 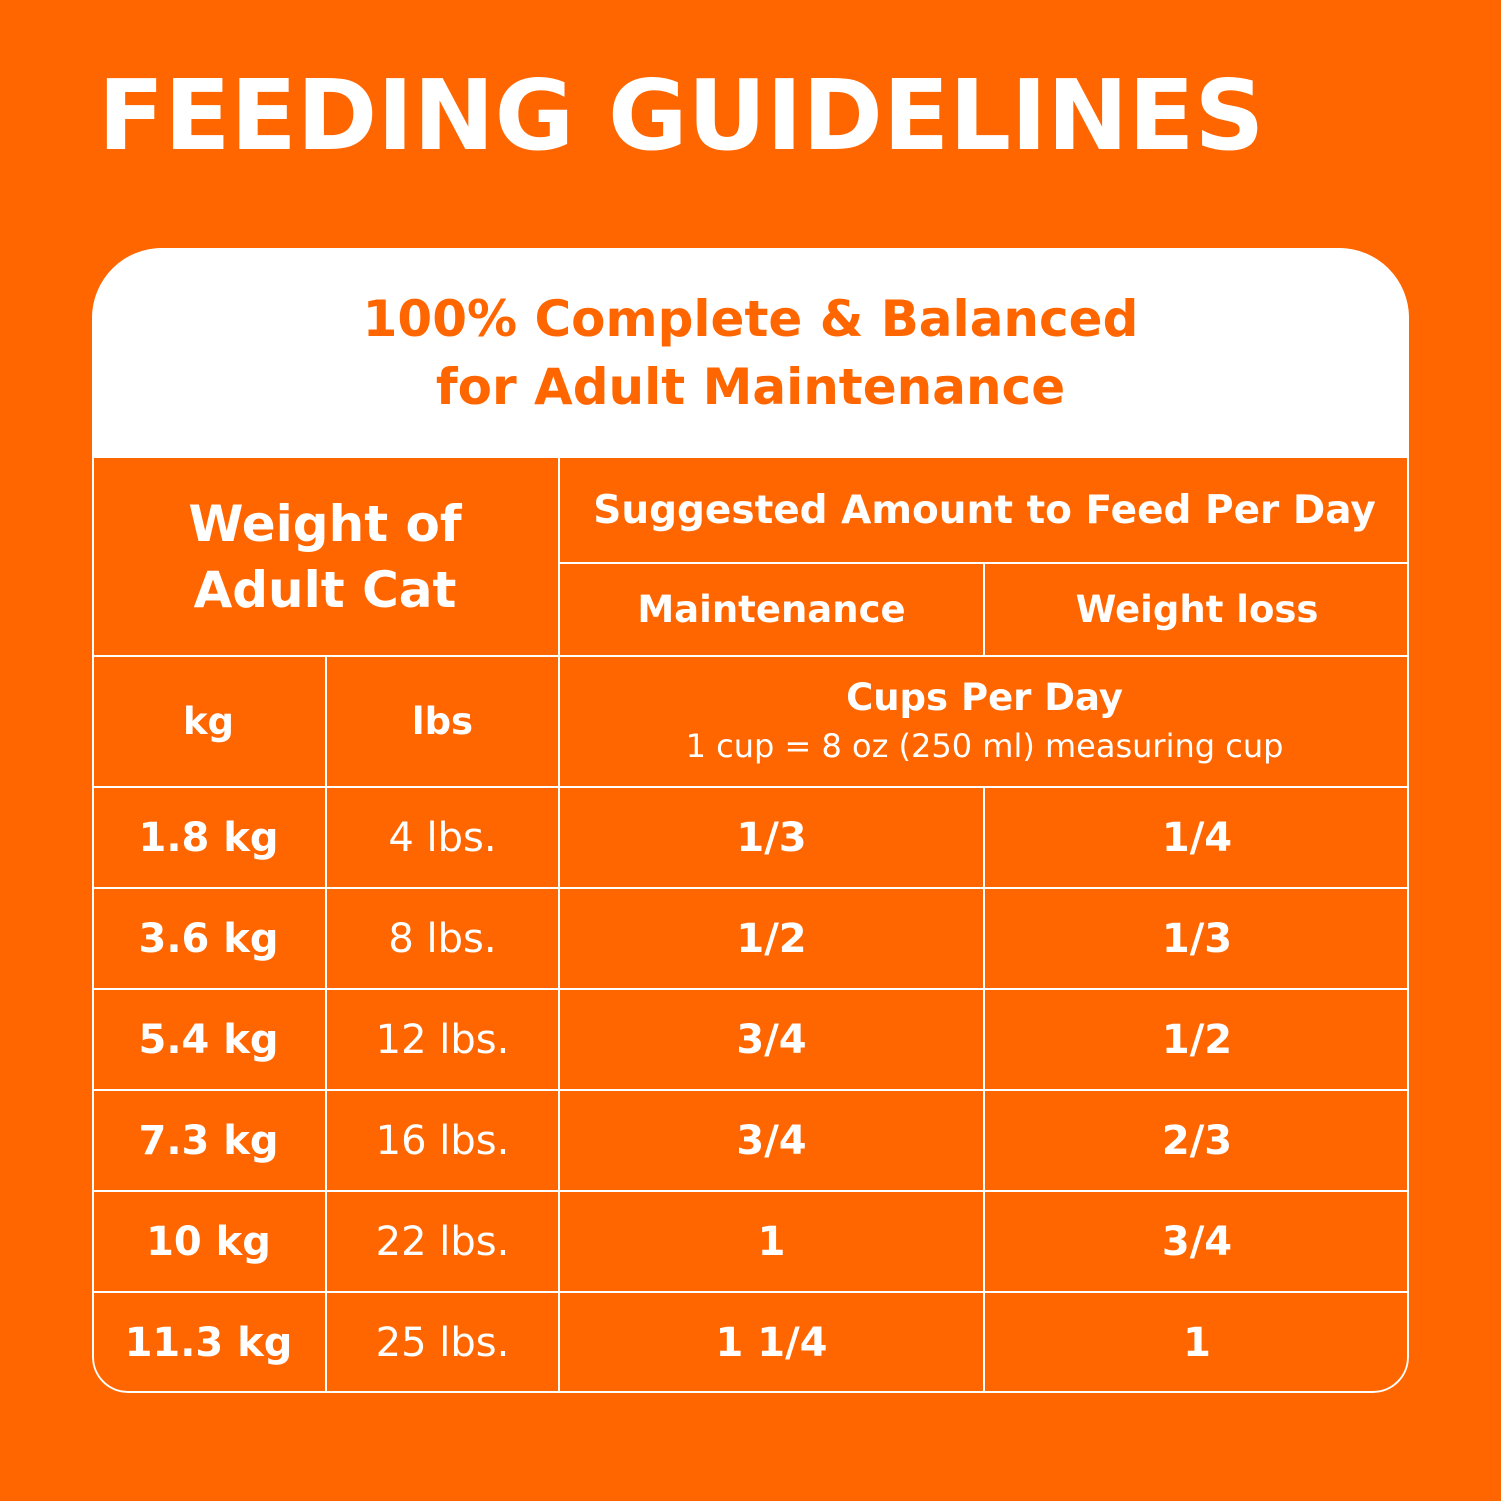 What do you see at coordinates (442, 1342) in the screenshot?
I see `lbs-cell: 25 lbs.` at bounding box center [442, 1342].